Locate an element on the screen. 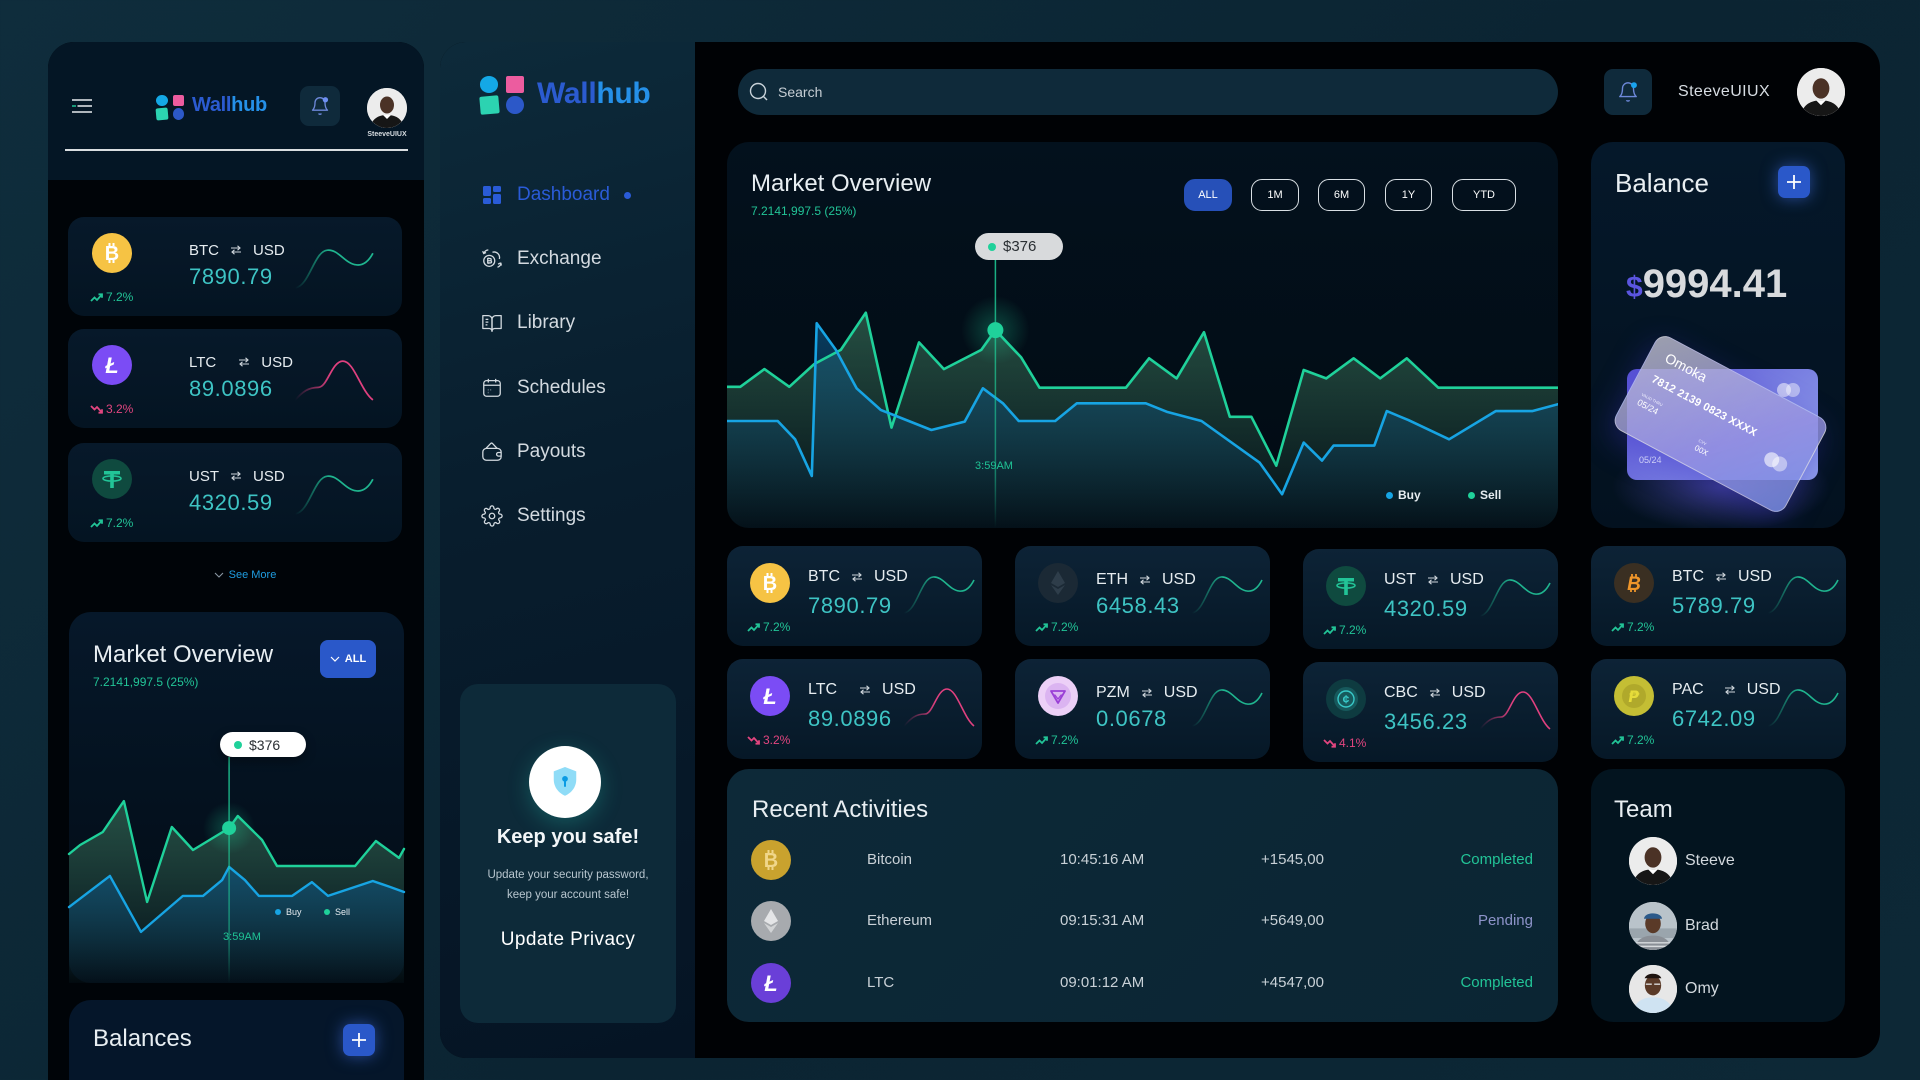 The width and height of the screenshot is (1920, 1080). sell-dot is located at coordinates (327, 912).